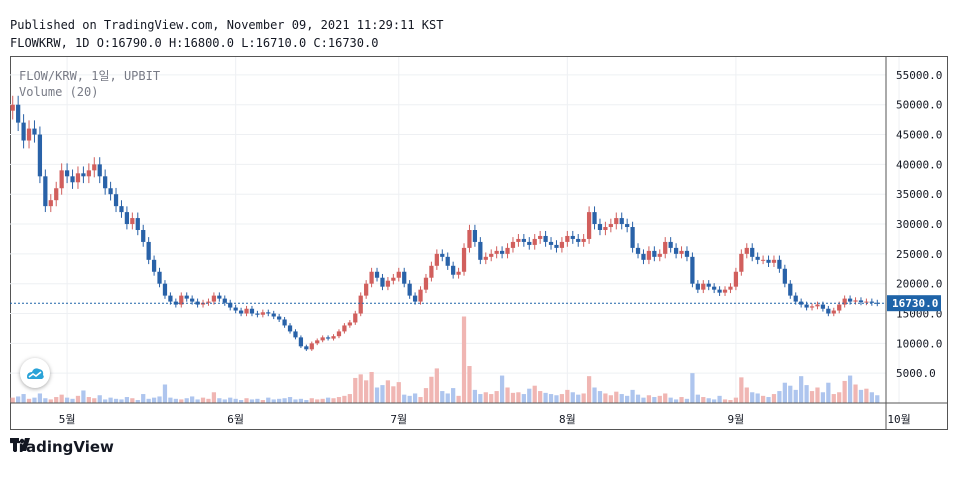 Image resolution: width=960 pixels, height=480 pixels. What do you see at coordinates (35, 373) in the screenshot?
I see `tradingview-badge` at bounding box center [35, 373].